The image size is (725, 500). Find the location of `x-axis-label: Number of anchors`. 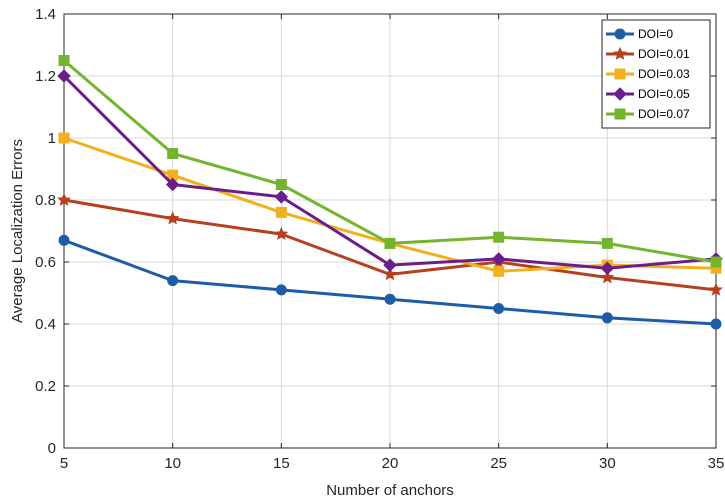

x-axis-label: Number of anchors is located at coordinates (390, 490).